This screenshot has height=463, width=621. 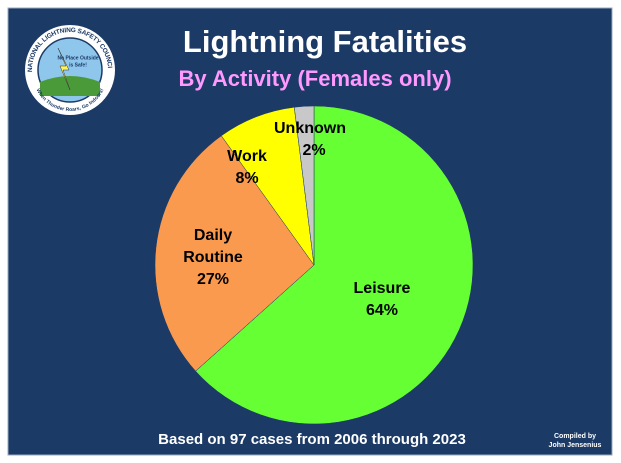 I want to click on slice-label: Work, so click(x=247, y=156).